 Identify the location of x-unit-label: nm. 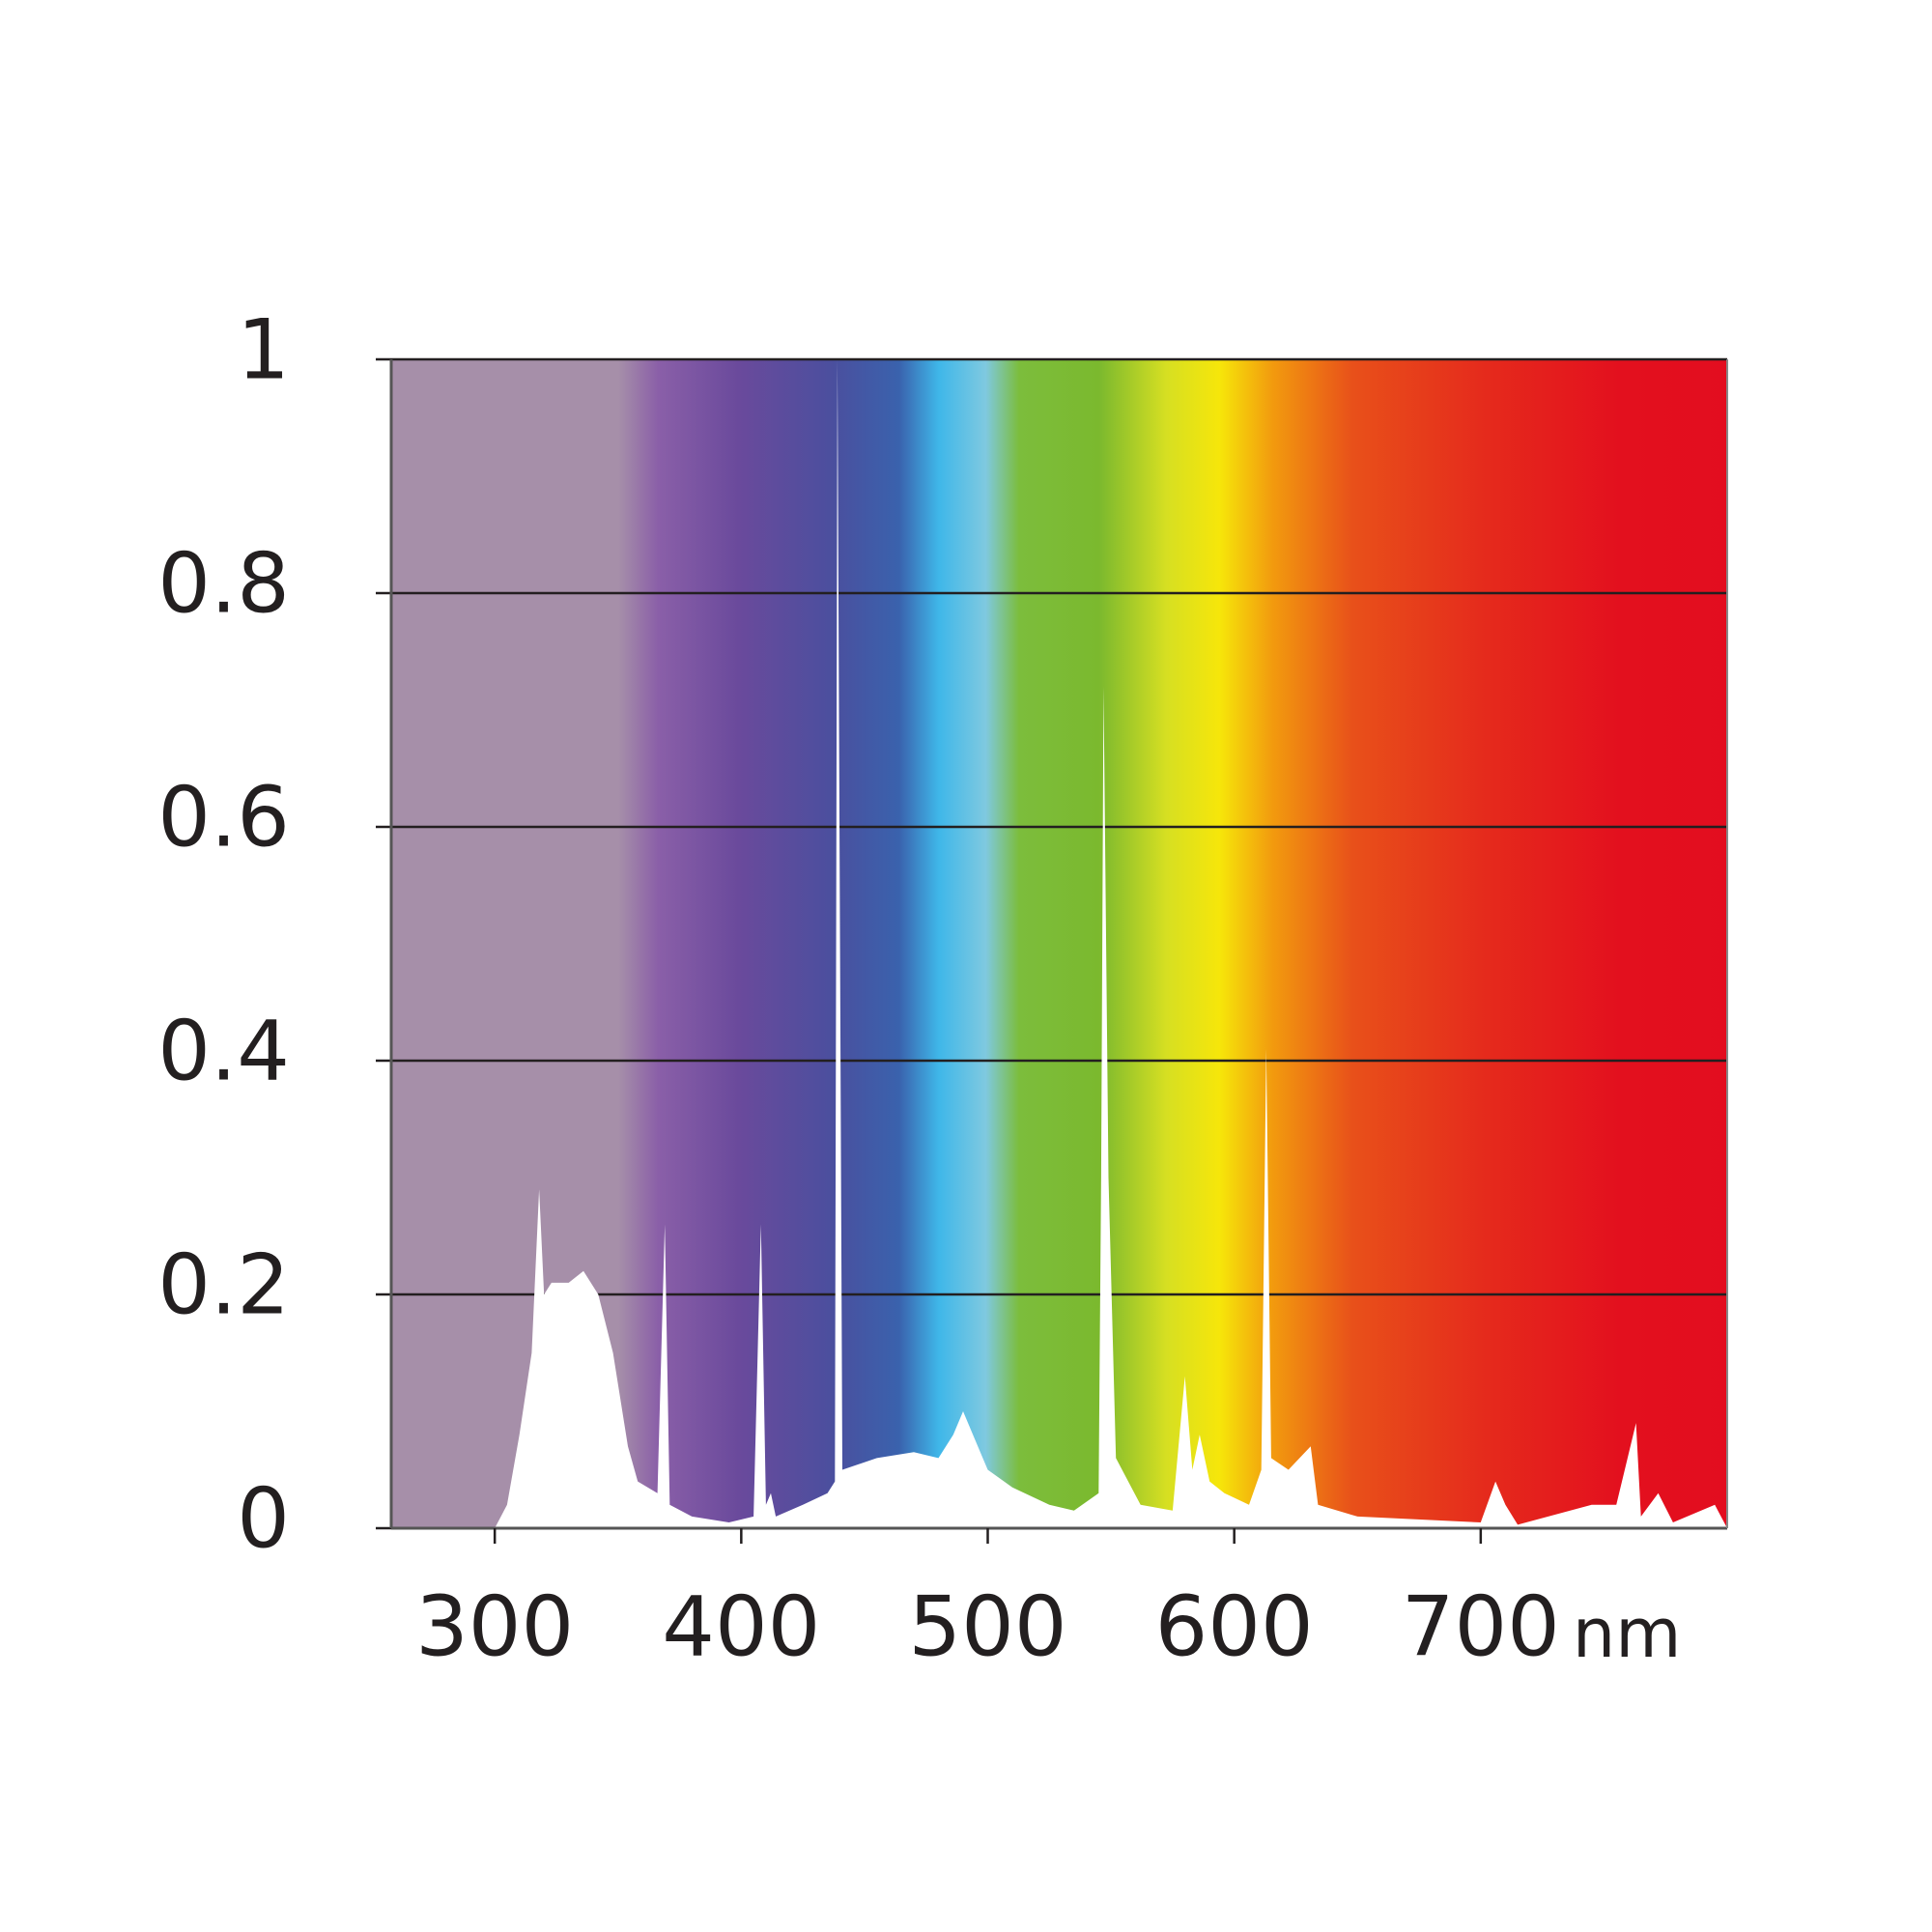
(1627, 1633).